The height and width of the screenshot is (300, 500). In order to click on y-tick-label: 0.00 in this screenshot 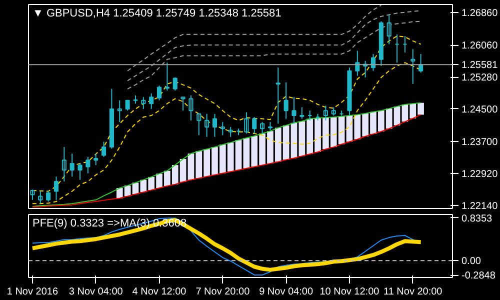, I will do `click(472, 262)`.